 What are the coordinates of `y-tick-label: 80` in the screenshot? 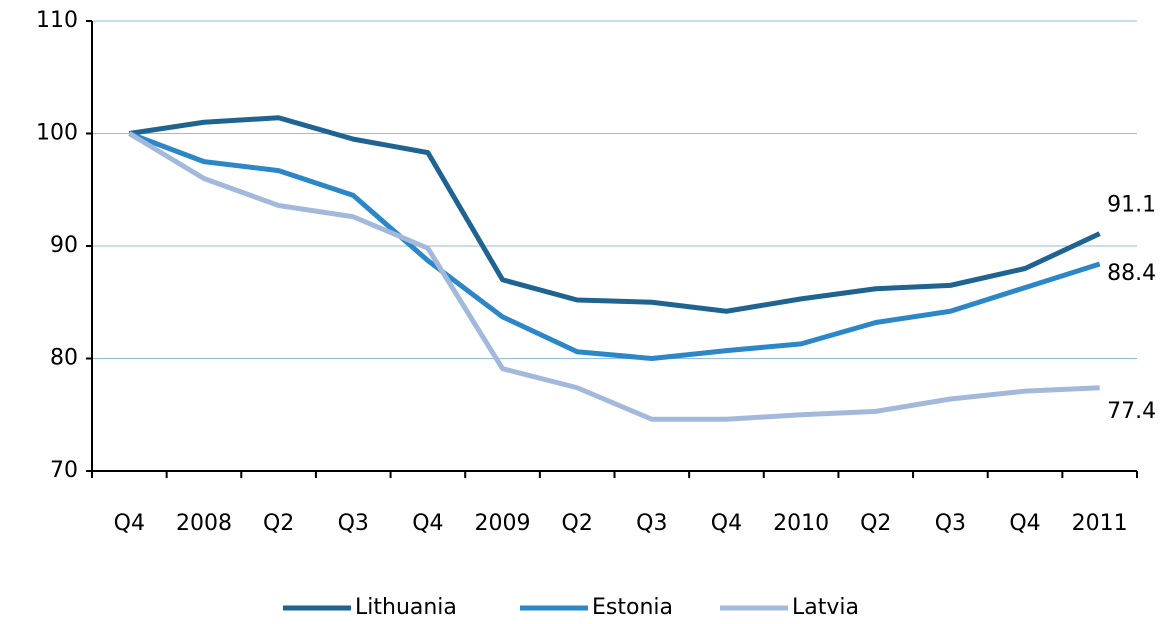 It's located at (64, 358).